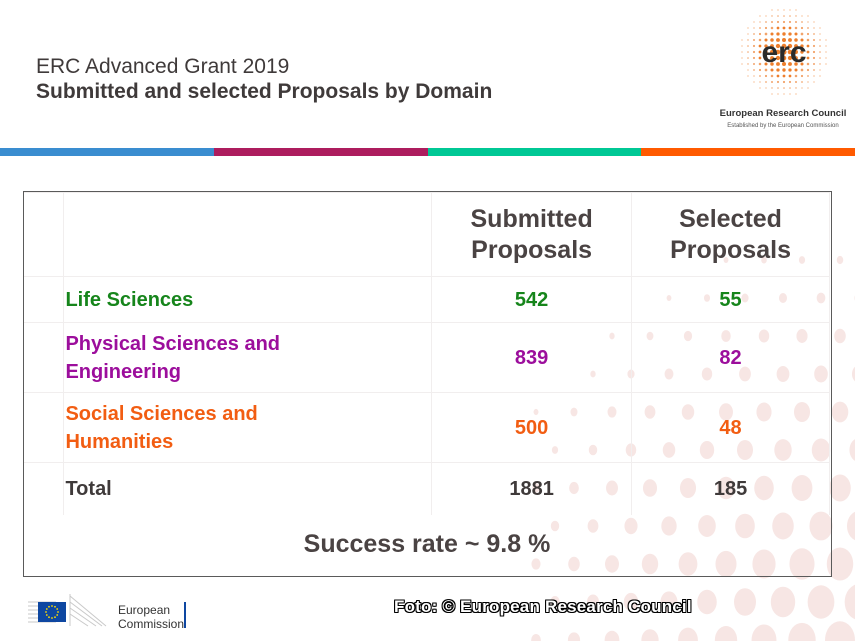 The width and height of the screenshot is (855, 641). What do you see at coordinates (730, 299) in the screenshot?
I see `selected-cell: 55` at bounding box center [730, 299].